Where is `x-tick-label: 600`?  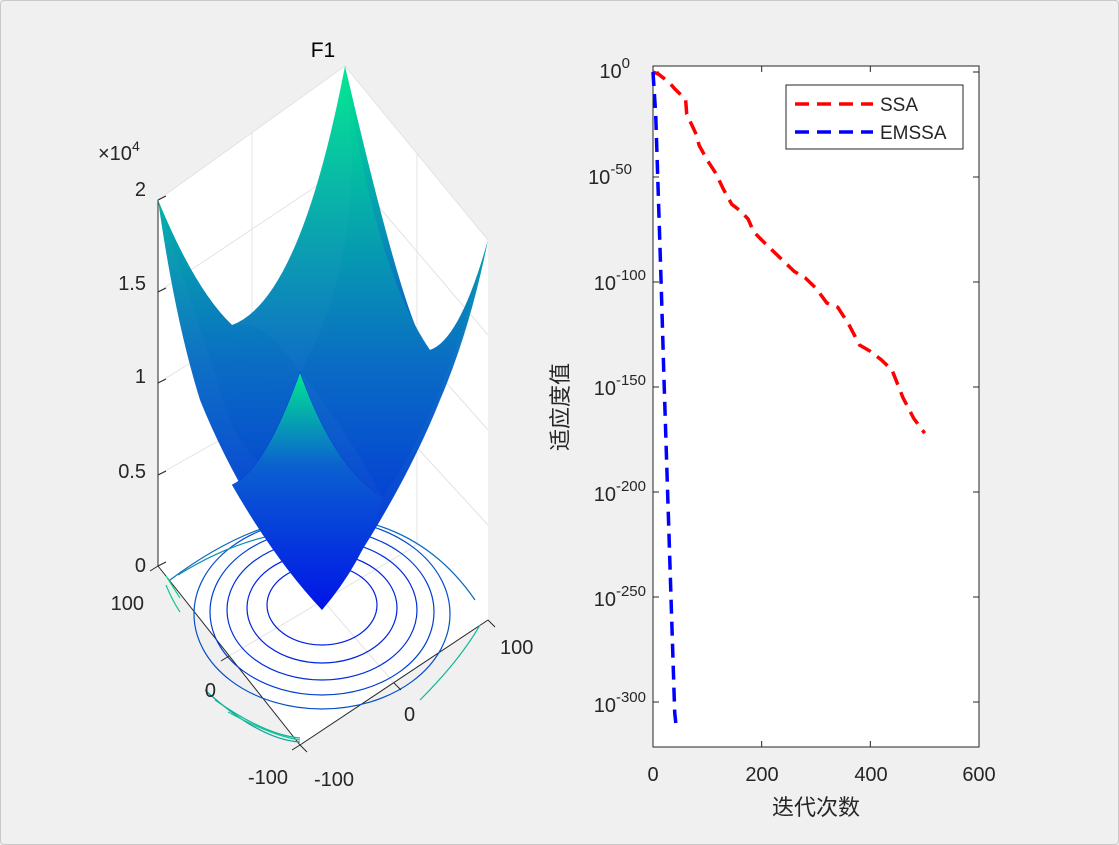 x-tick-label: 600 is located at coordinates (978, 775).